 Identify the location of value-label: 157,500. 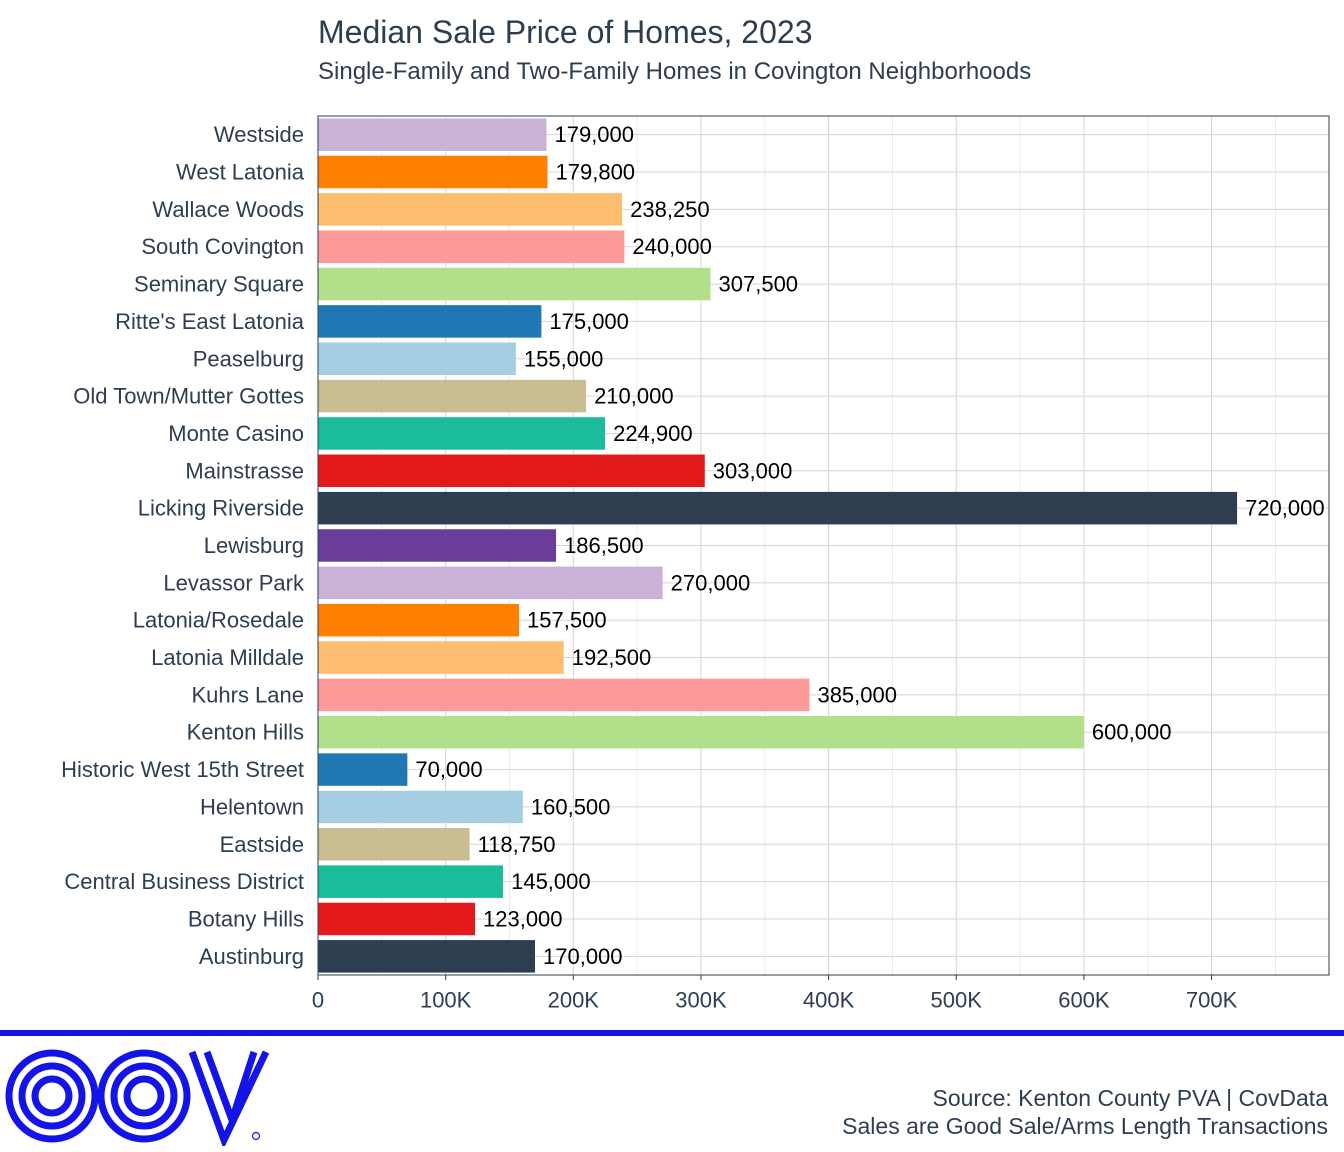
(567, 620).